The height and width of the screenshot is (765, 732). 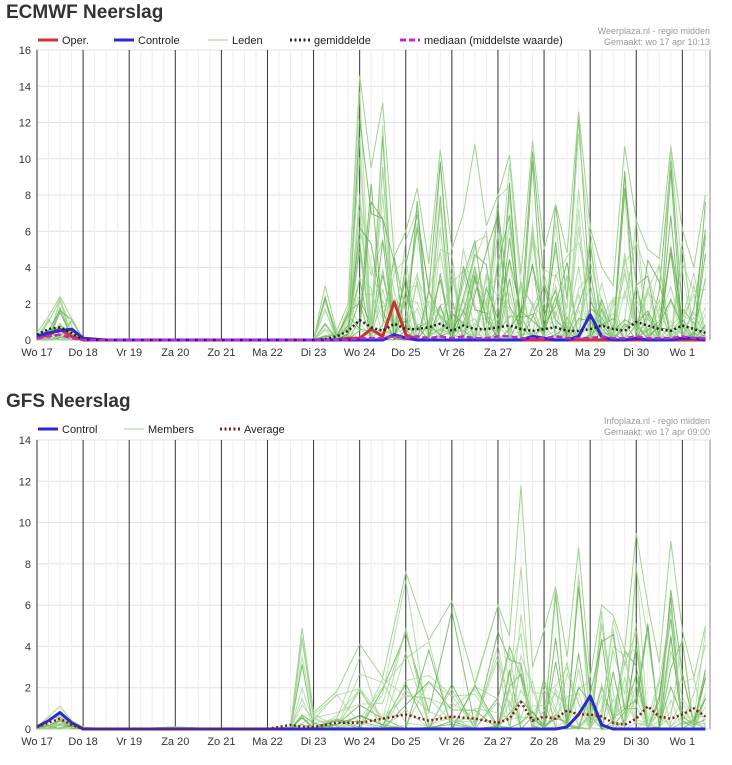 What do you see at coordinates (371, 712) in the screenshot?
I see `gfs-series-control` at bounding box center [371, 712].